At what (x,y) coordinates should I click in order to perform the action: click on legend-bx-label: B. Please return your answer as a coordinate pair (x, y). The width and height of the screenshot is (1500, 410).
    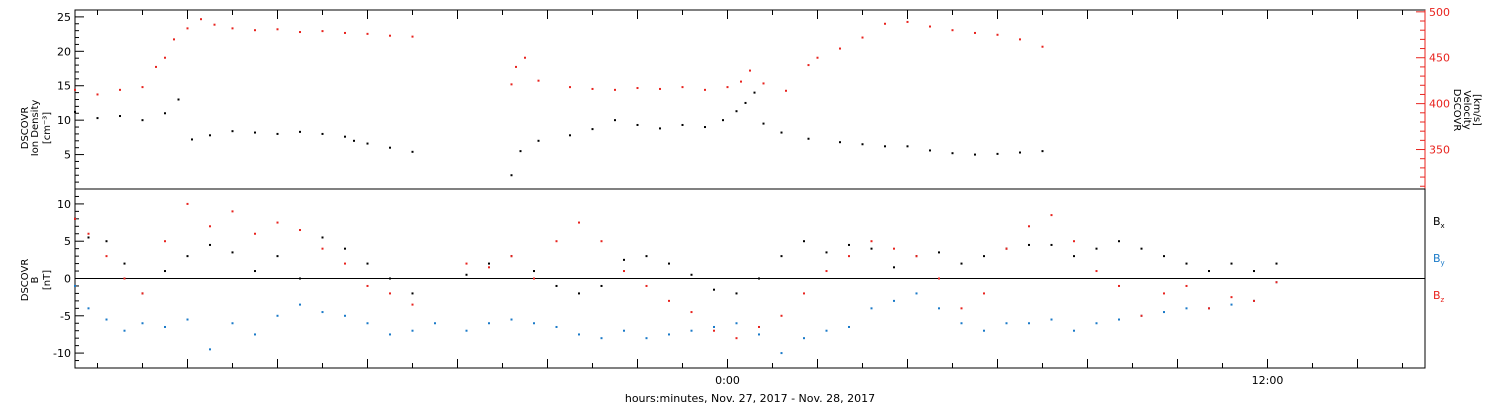
    Looking at the image, I should click on (1437, 221).